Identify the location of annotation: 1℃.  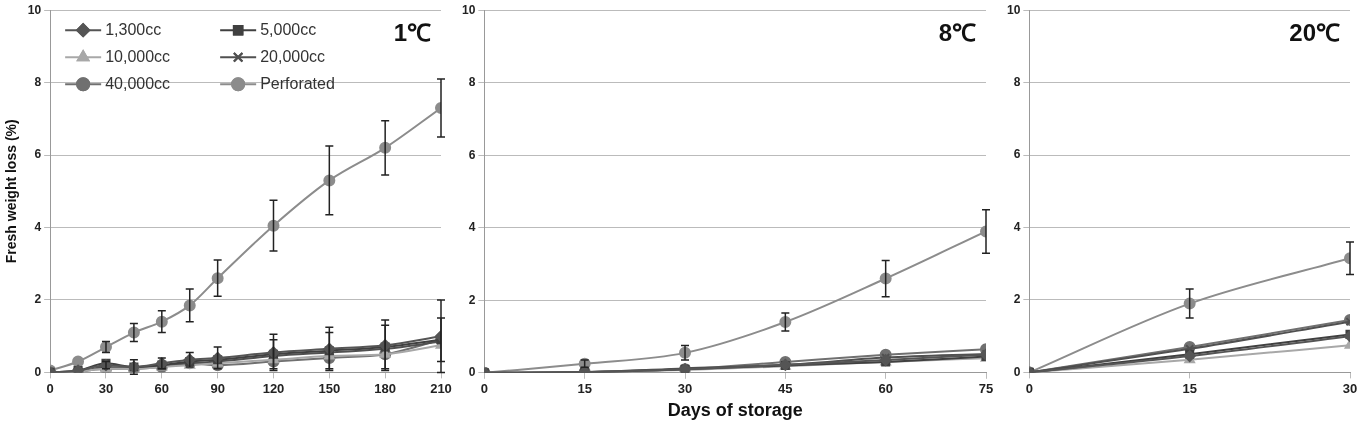
(412, 32).